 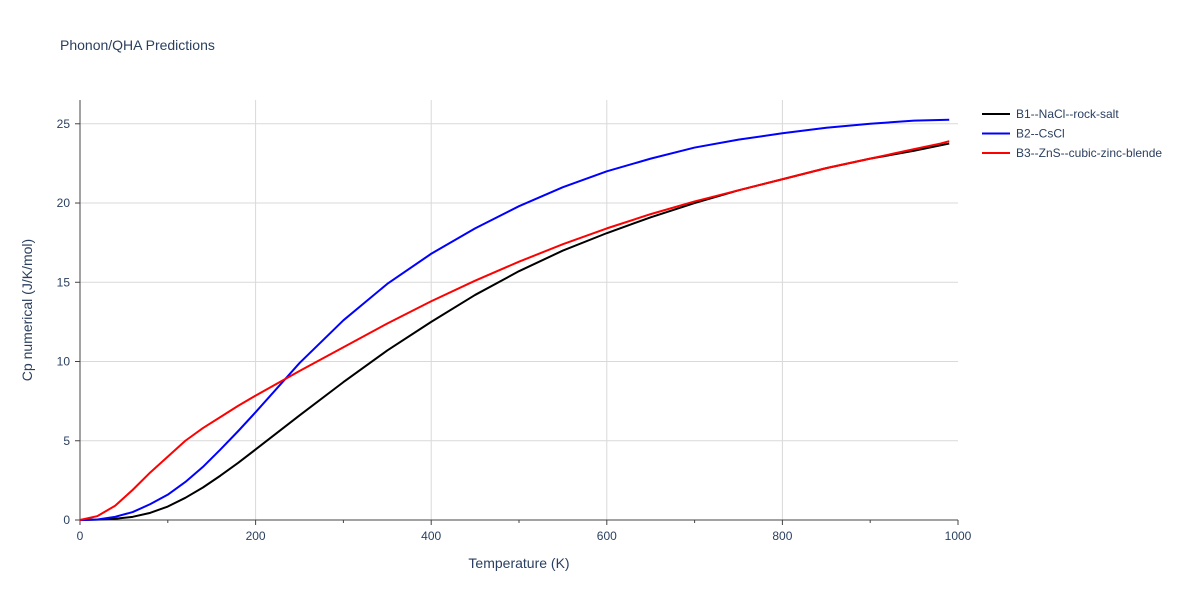 What do you see at coordinates (27, 310) in the screenshot?
I see `y-axis-title: Cp numerical (J/K/mol)` at bounding box center [27, 310].